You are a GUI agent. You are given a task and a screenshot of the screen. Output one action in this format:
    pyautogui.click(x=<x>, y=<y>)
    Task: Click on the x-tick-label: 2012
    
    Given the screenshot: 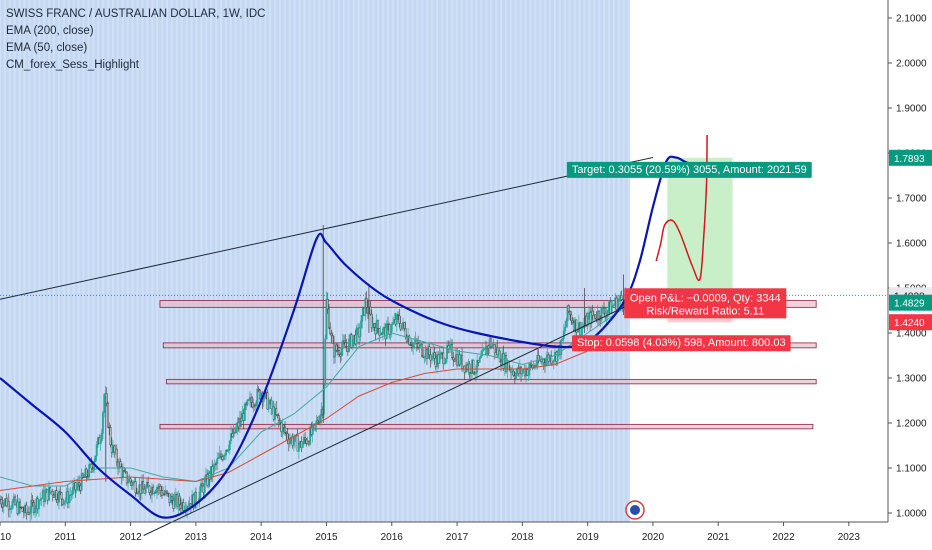 What is the action you would take?
    pyautogui.click(x=130, y=537)
    